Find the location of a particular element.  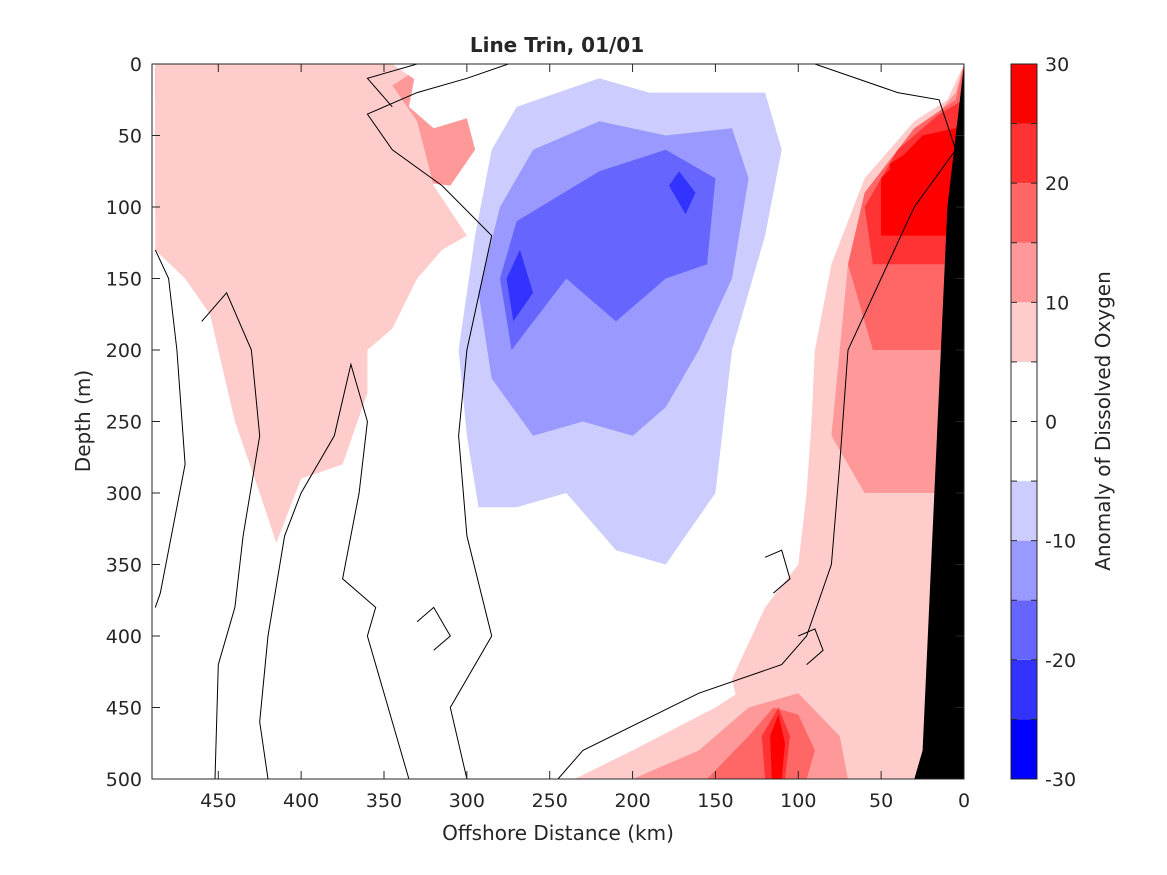

x-tick-label: 0 is located at coordinates (964, 801).